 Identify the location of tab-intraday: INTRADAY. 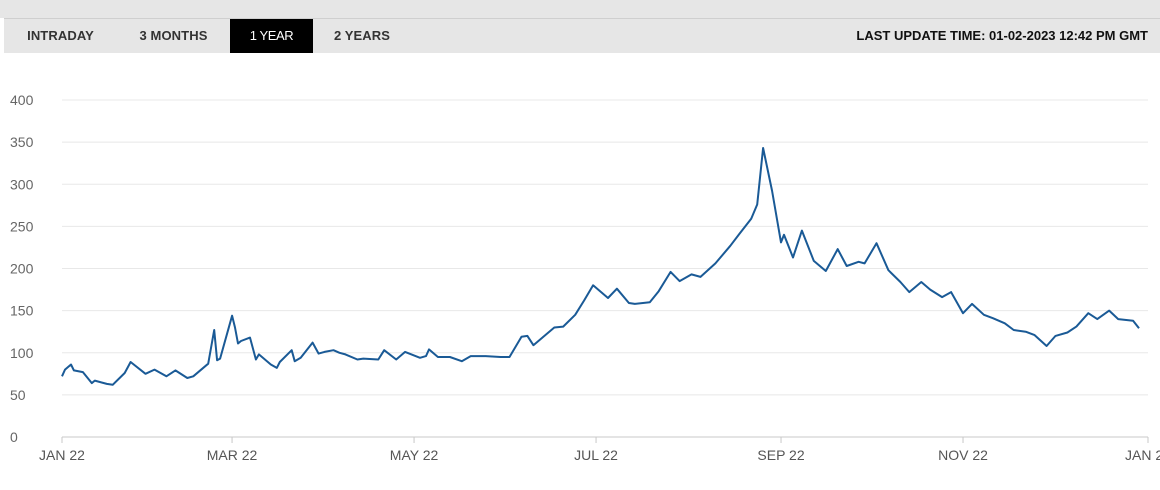
(60, 35).